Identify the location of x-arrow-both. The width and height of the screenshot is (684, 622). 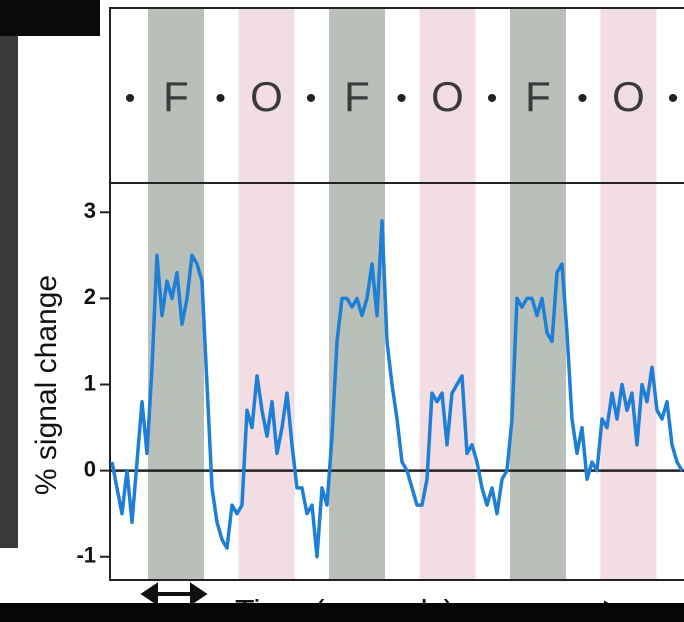
(174, 594).